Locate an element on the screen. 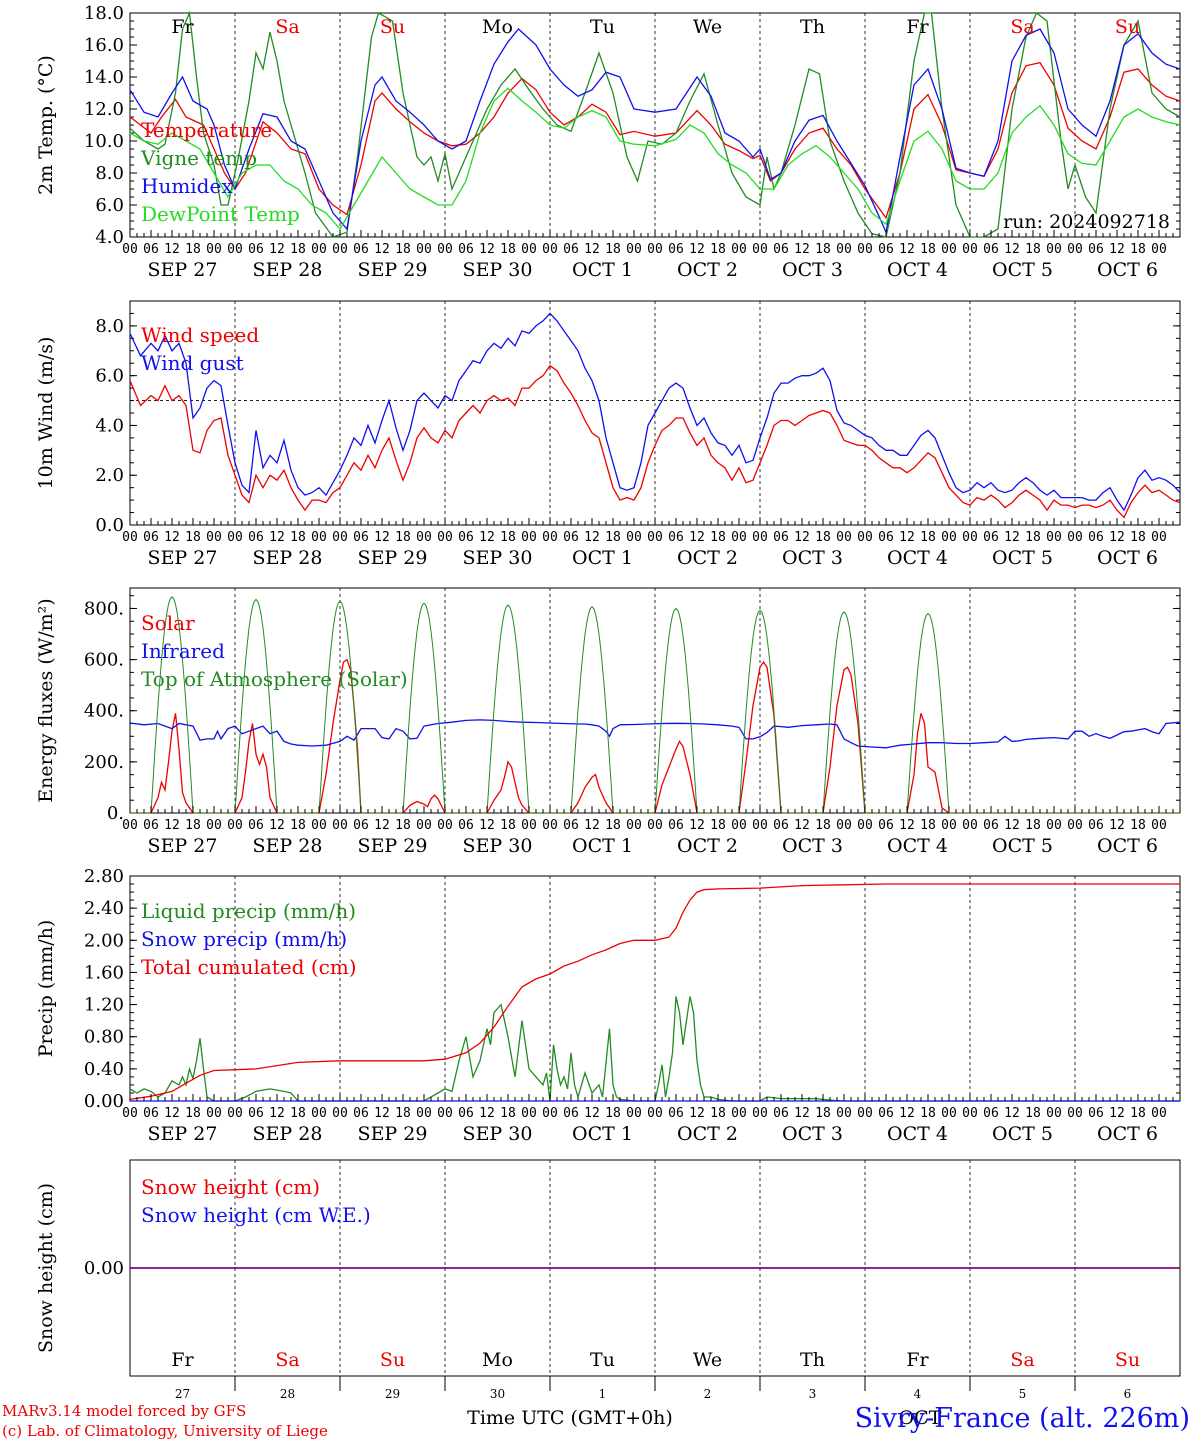 The image size is (1194, 1440). series-infrared is located at coordinates (655, 734).